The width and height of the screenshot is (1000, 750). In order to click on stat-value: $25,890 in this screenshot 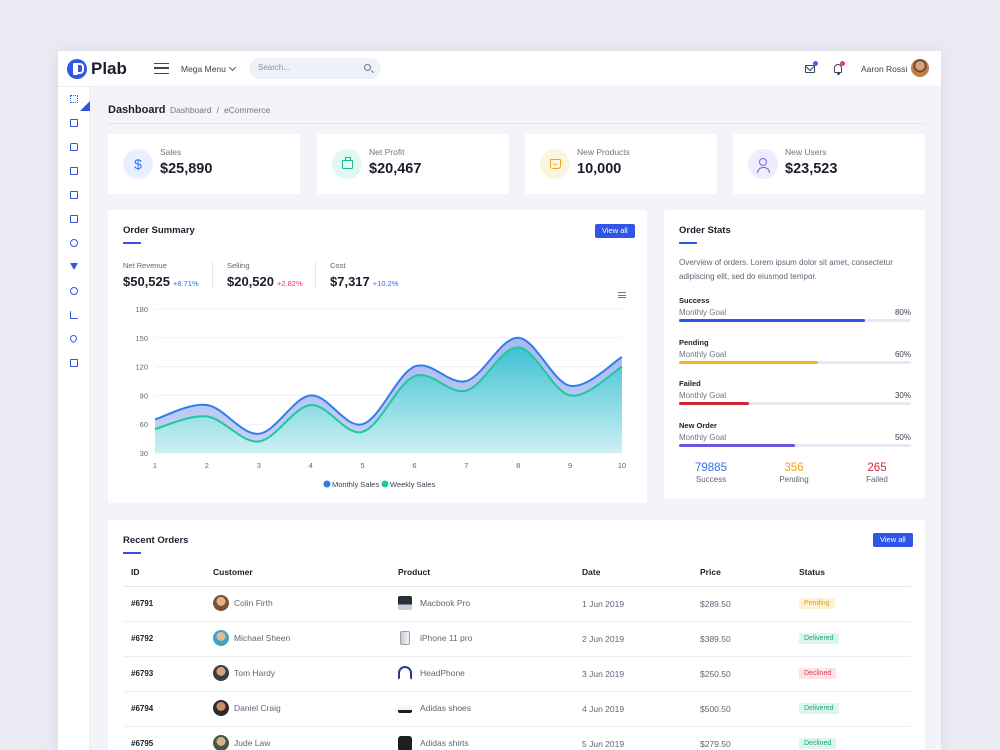, I will do `click(186, 169)`.